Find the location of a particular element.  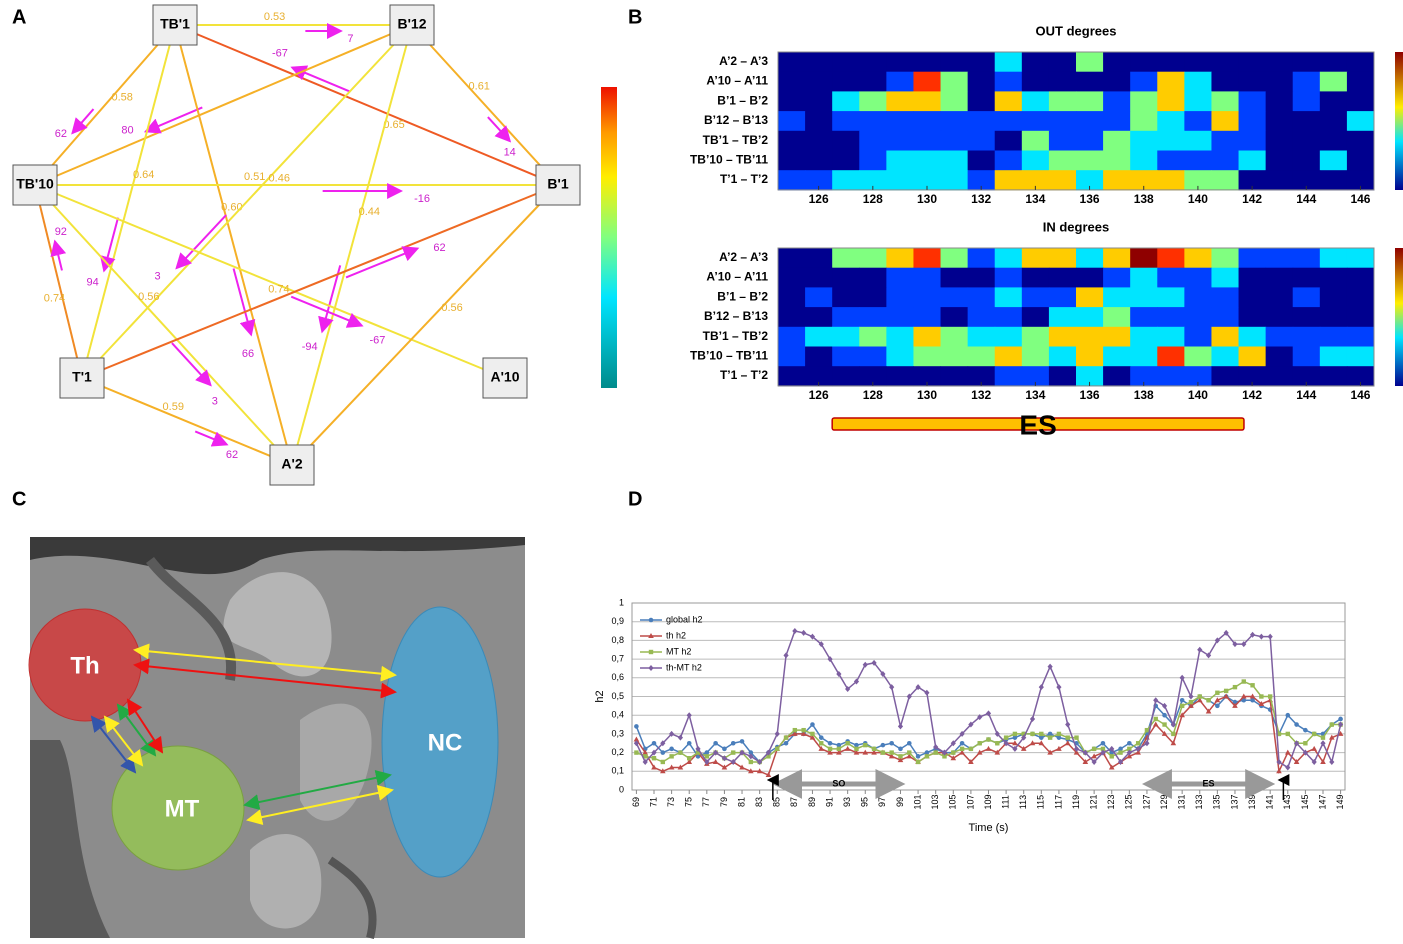

x-tick-label: 132 is located at coordinates (981, 395).